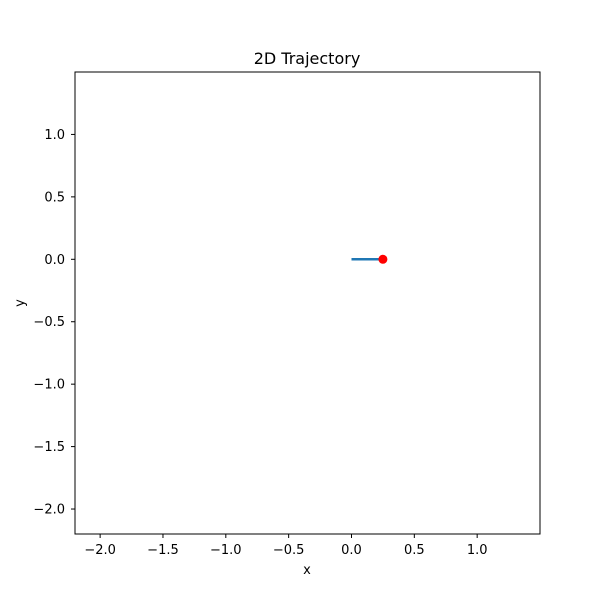  What do you see at coordinates (383, 259) in the screenshot?
I see `current-position-marker` at bounding box center [383, 259].